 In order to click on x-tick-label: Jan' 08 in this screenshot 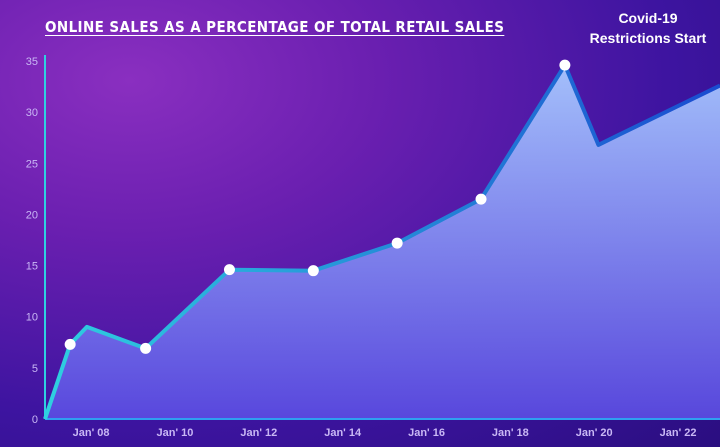, I will do `click(91, 433)`.